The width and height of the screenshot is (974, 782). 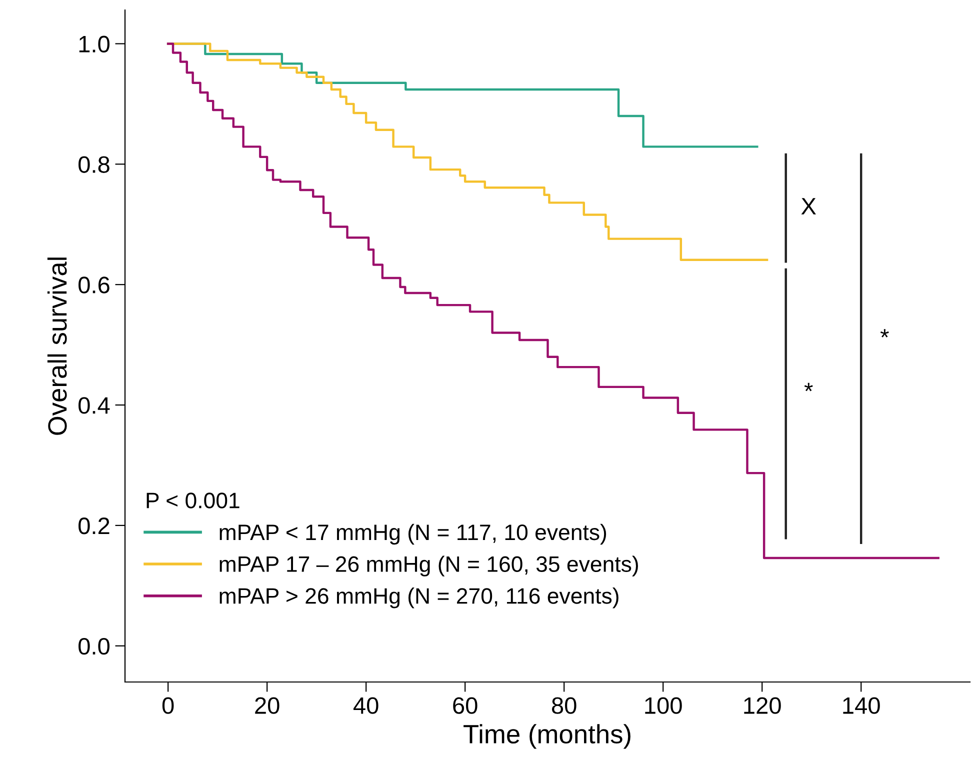 I want to click on y-tick-label: 0.4, so click(x=94, y=405).